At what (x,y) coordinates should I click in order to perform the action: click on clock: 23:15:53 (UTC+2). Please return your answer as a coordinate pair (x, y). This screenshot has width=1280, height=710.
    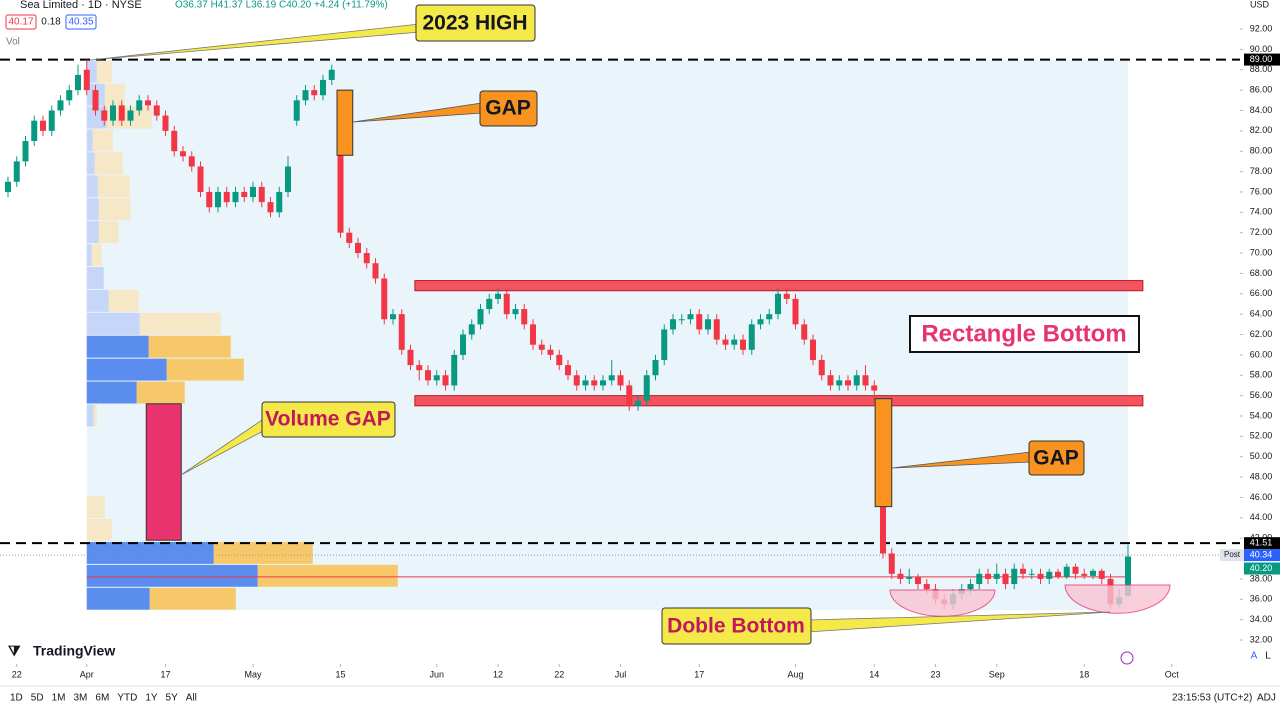
    Looking at the image, I should click on (1212, 698).